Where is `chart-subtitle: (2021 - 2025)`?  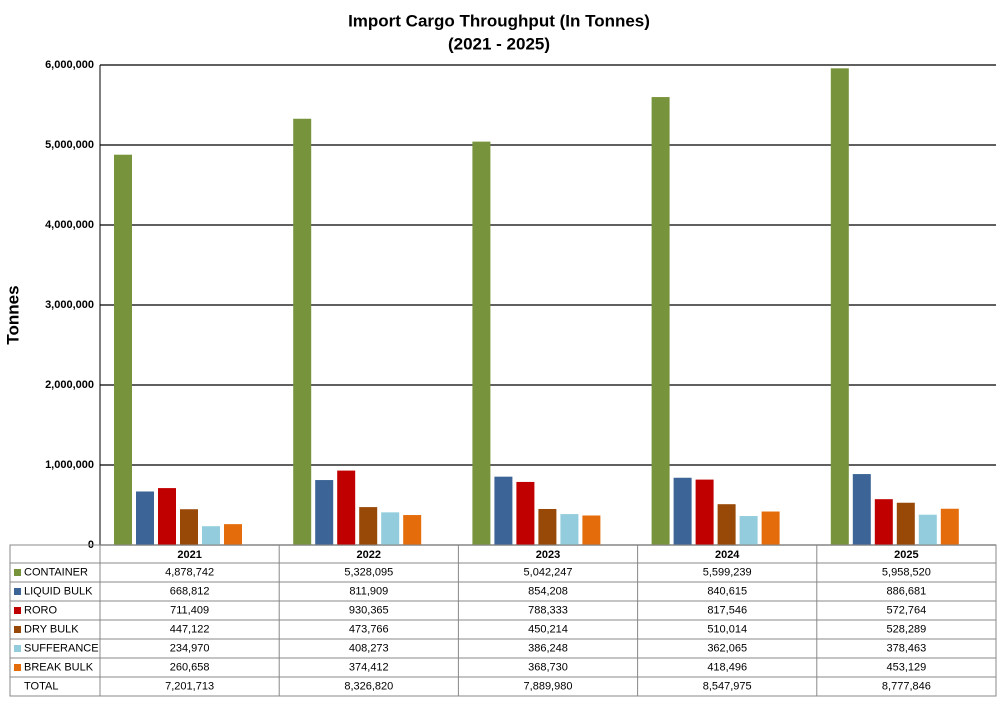 chart-subtitle: (2021 - 2025) is located at coordinates (499, 43).